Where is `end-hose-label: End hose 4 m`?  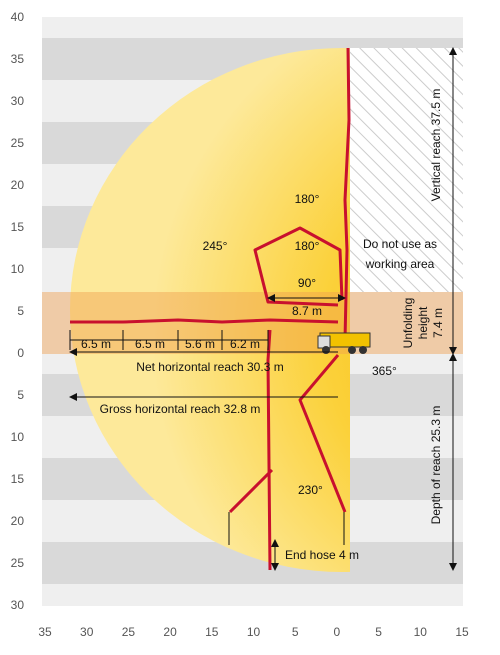
end-hose-label: End hose 4 m is located at coordinates (322, 555).